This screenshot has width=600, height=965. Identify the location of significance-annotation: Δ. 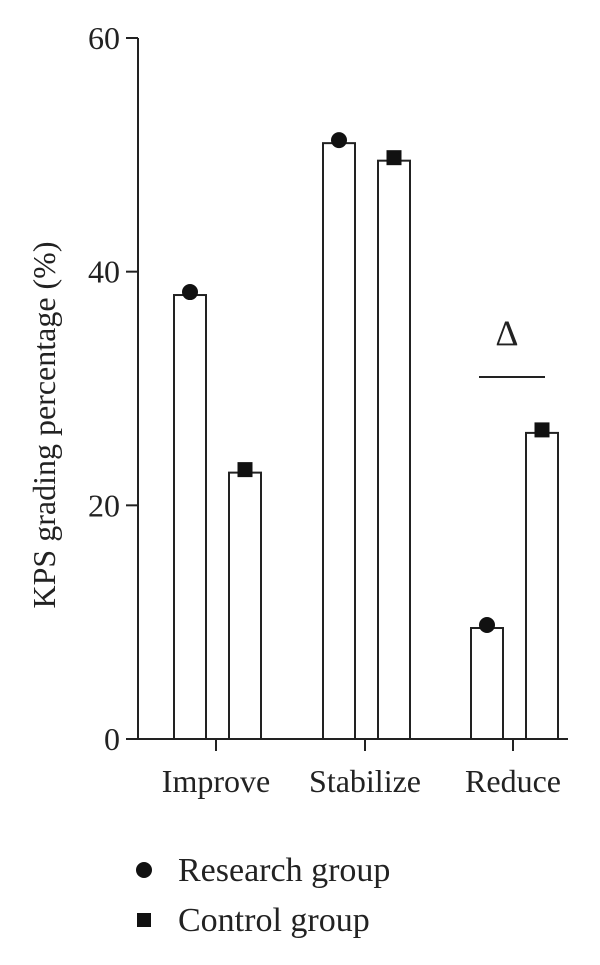
(512, 345).